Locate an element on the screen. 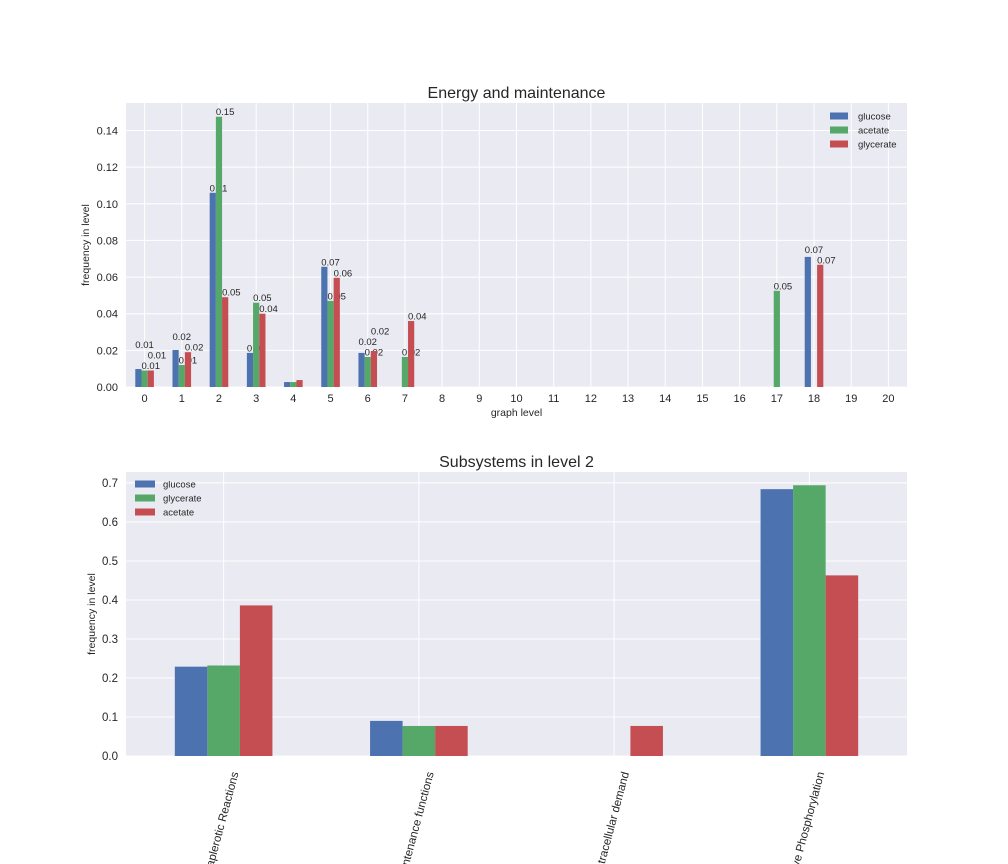 The image size is (1008, 864). x-tick-label: 5 is located at coordinates (330, 399).